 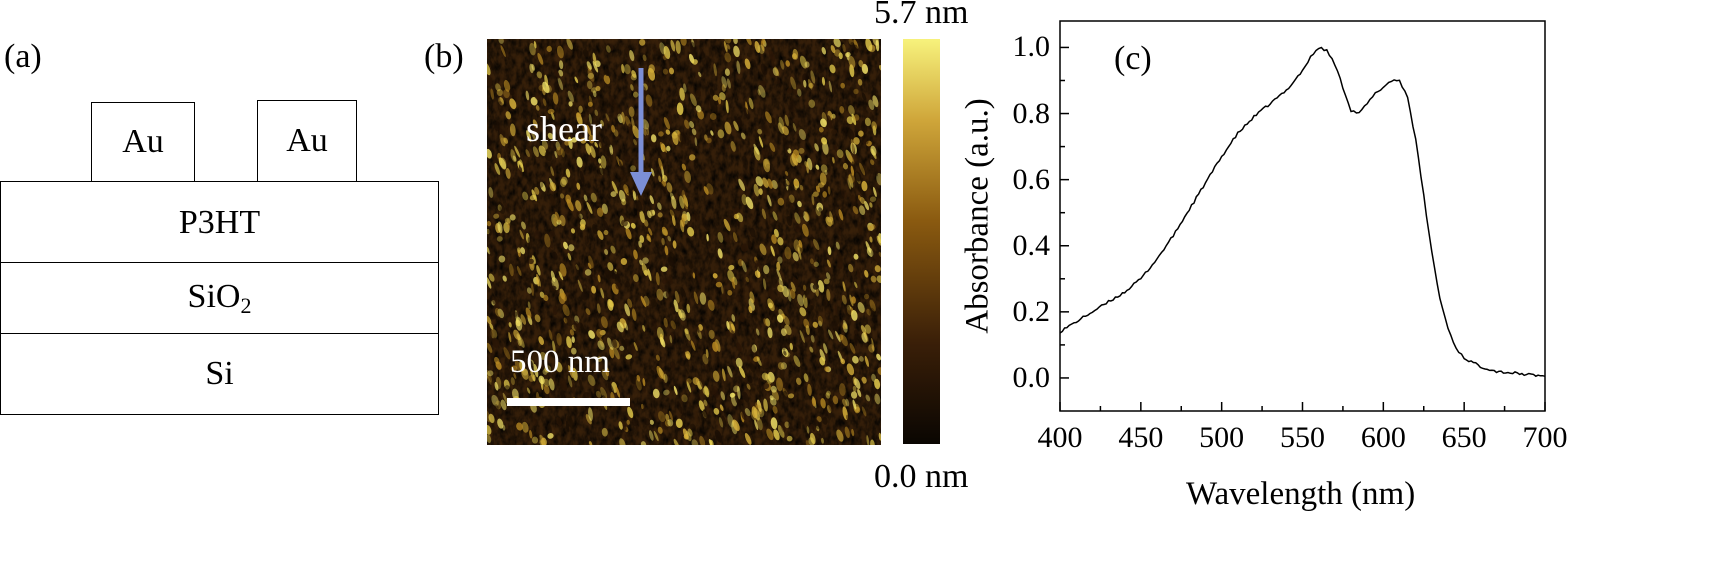 What do you see at coordinates (1222, 437) in the screenshot?
I see `x-tick-label: 500` at bounding box center [1222, 437].